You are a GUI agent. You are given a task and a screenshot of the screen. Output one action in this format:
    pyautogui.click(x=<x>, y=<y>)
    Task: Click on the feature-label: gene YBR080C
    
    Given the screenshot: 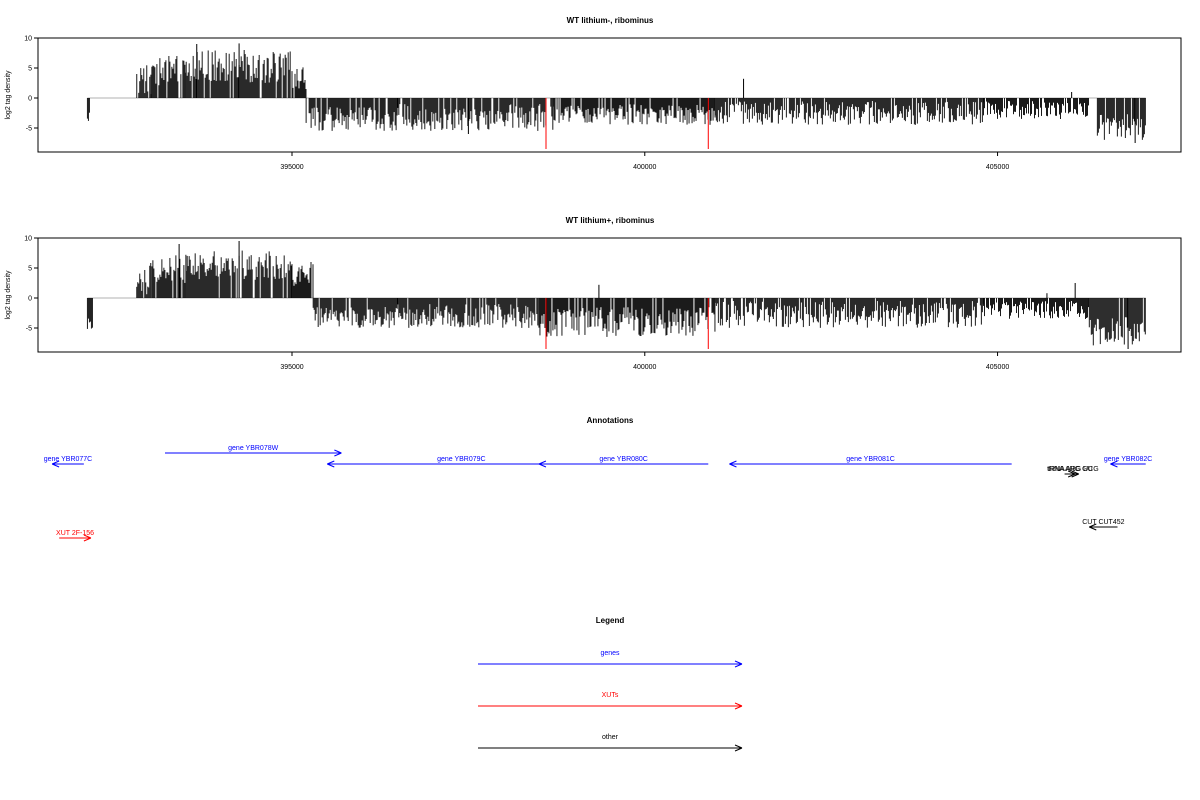 What is the action you would take?
    pyautogui.click(x=623, y=459)
    